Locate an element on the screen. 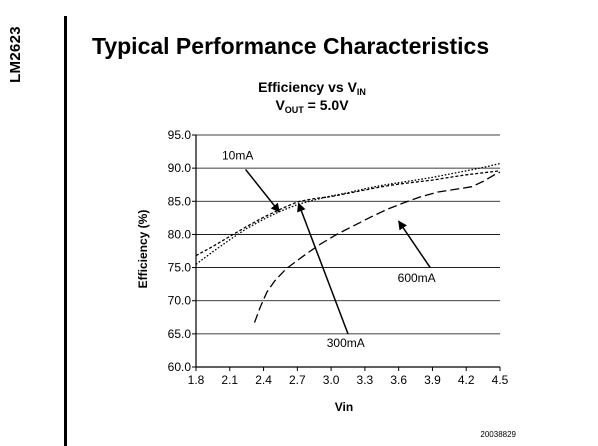  x-tick-label: 3.9 is located at coordinates (432, 380).